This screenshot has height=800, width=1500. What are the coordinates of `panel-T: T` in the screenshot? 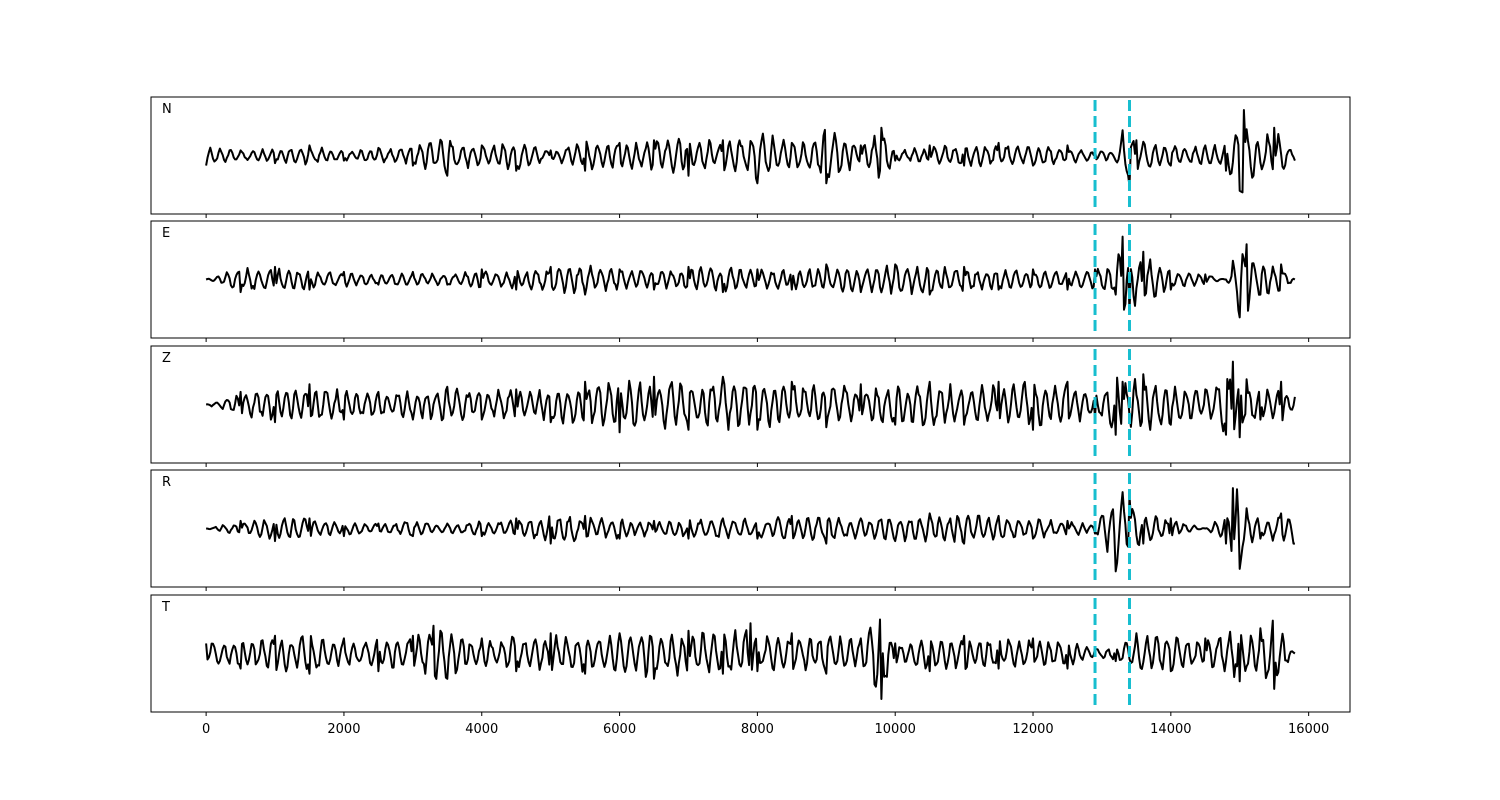 It's located at (750, 655).